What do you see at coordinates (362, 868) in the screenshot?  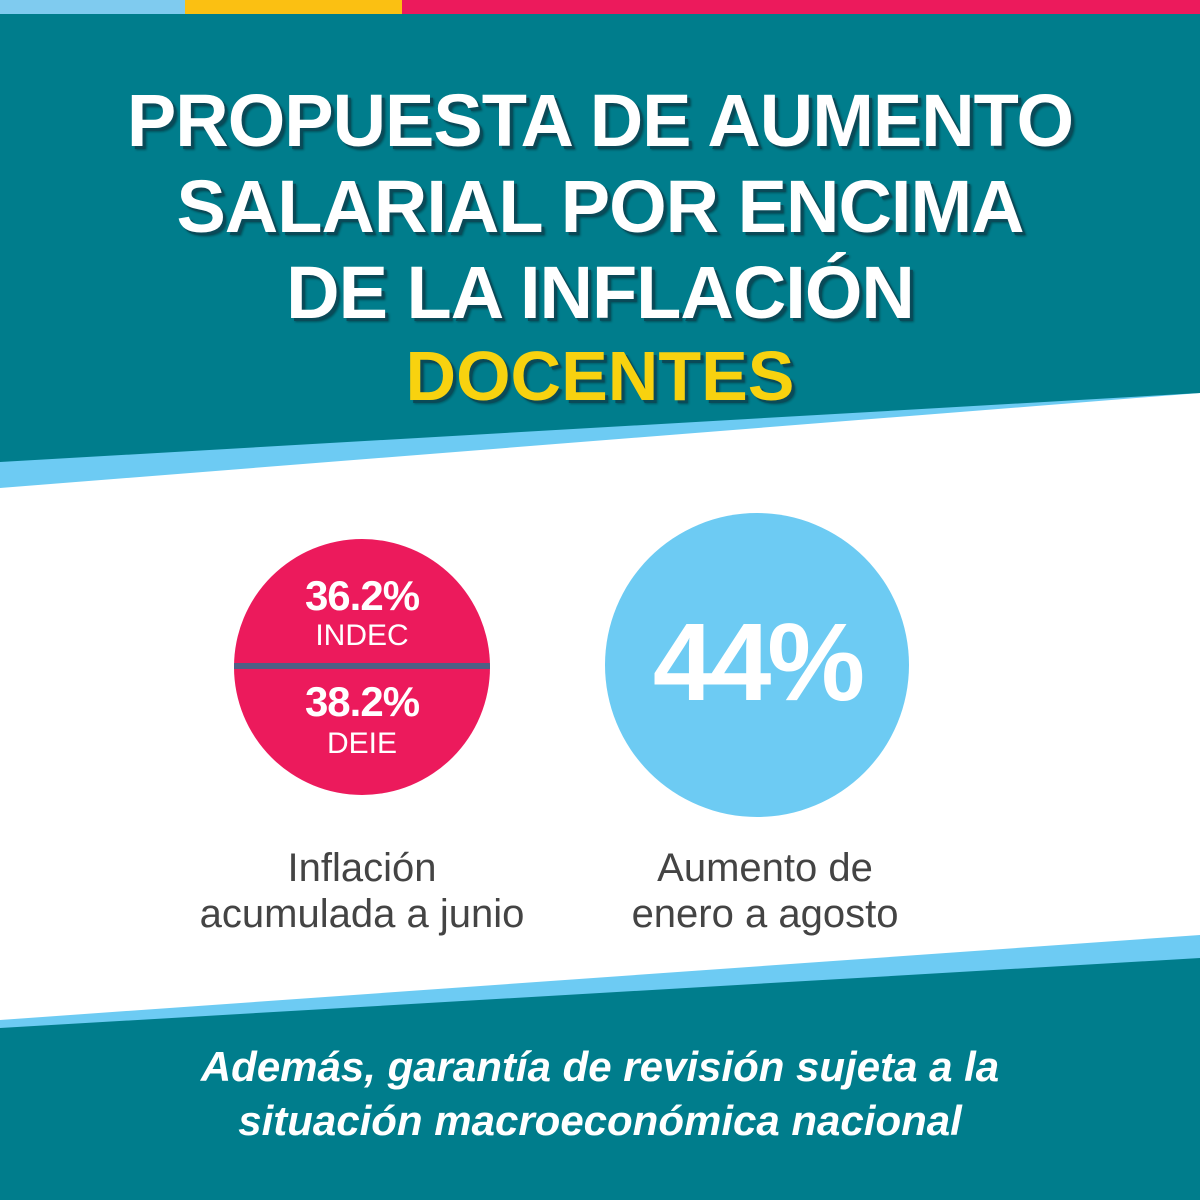 I see `inflation-caption-line-1: Inflación` at bounding box center [362, 868].